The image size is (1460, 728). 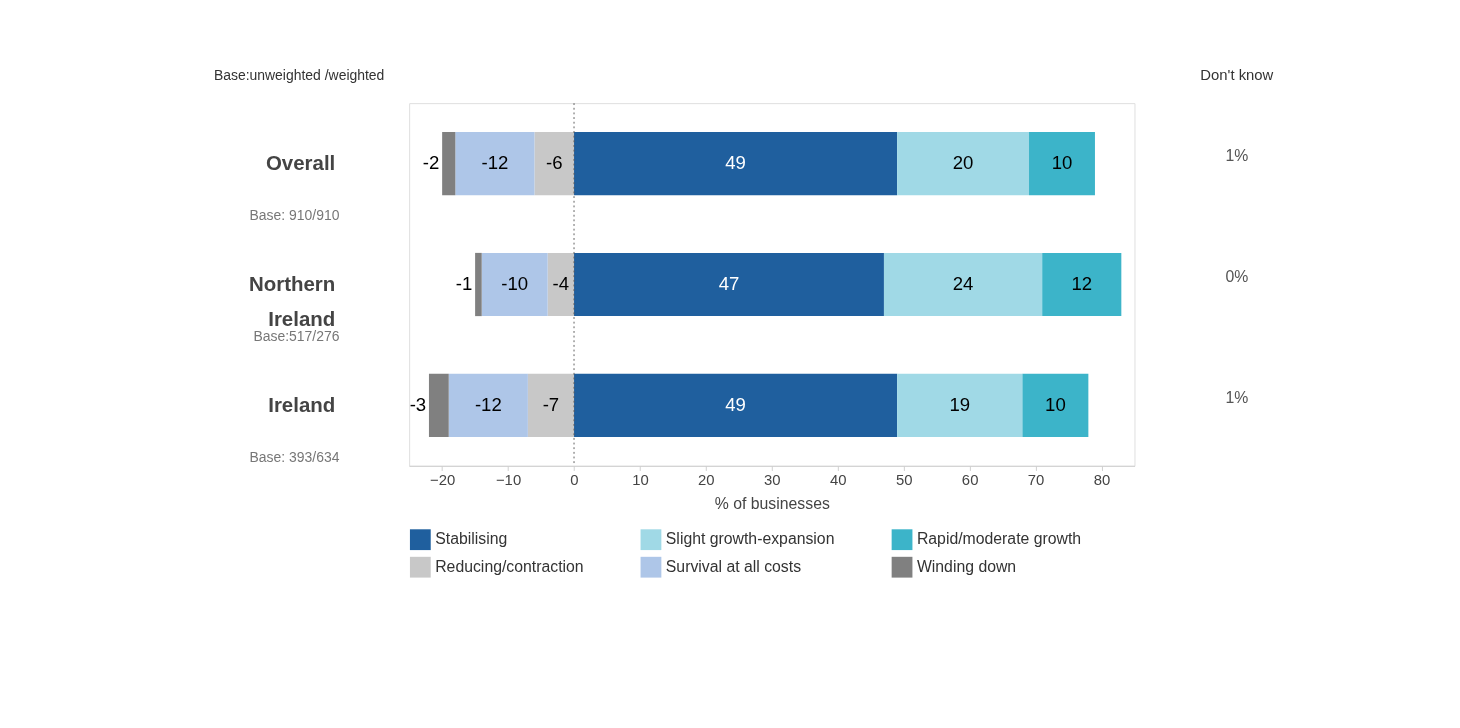 What do you see at coordinates (574, 479) in the screenshot?
I see `x-tick-label: 0` at bounding box center [574, 479].